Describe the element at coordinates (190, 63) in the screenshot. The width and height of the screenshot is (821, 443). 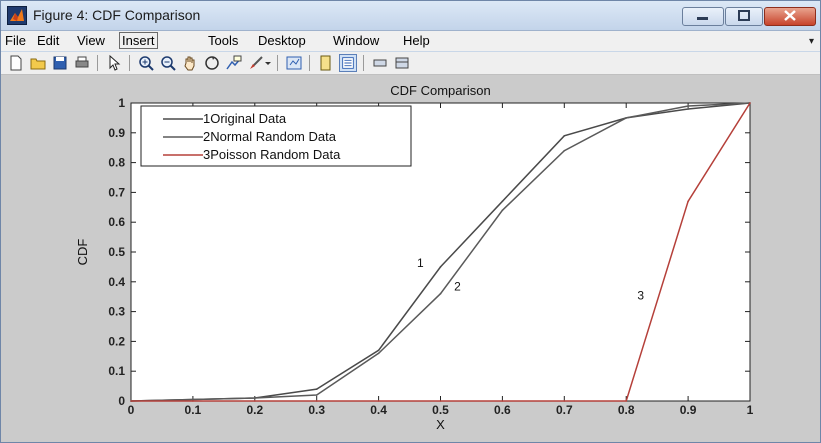
I see `pan-icon` at that location.